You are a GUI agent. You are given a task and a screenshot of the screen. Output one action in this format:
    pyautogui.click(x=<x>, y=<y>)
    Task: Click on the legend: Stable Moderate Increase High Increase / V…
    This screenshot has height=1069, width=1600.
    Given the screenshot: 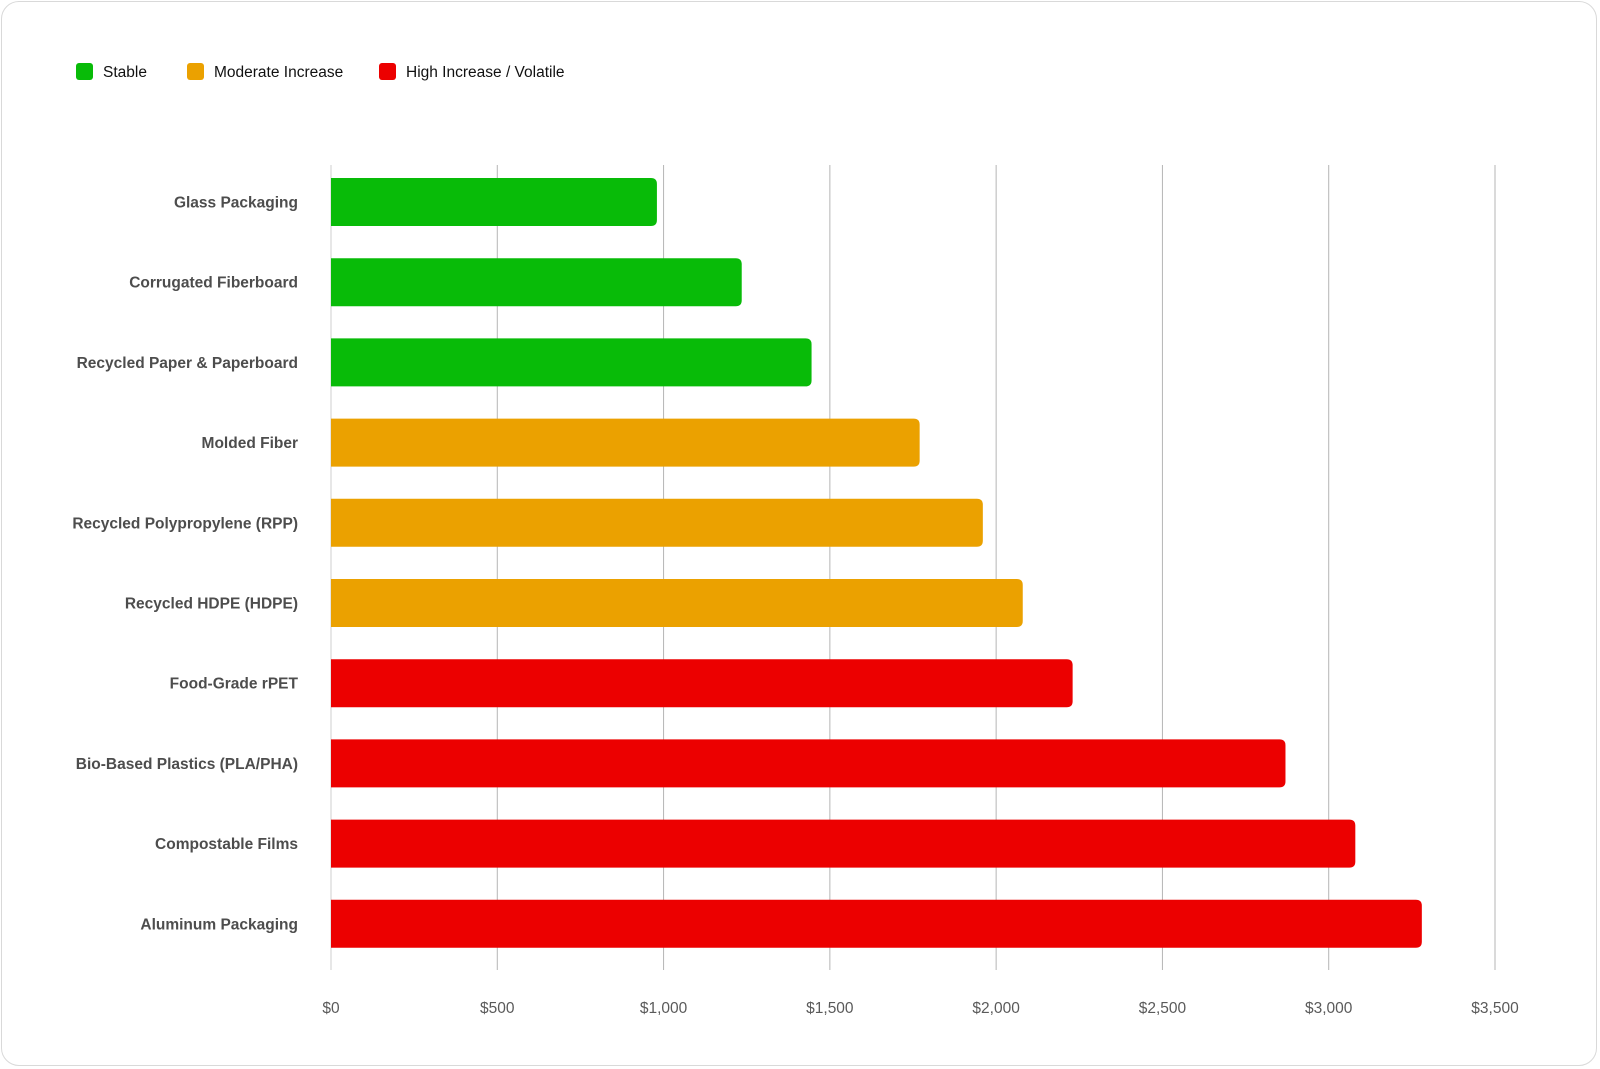 What is the action you would take?
    pyautogui.click(x=320, y=72)
    